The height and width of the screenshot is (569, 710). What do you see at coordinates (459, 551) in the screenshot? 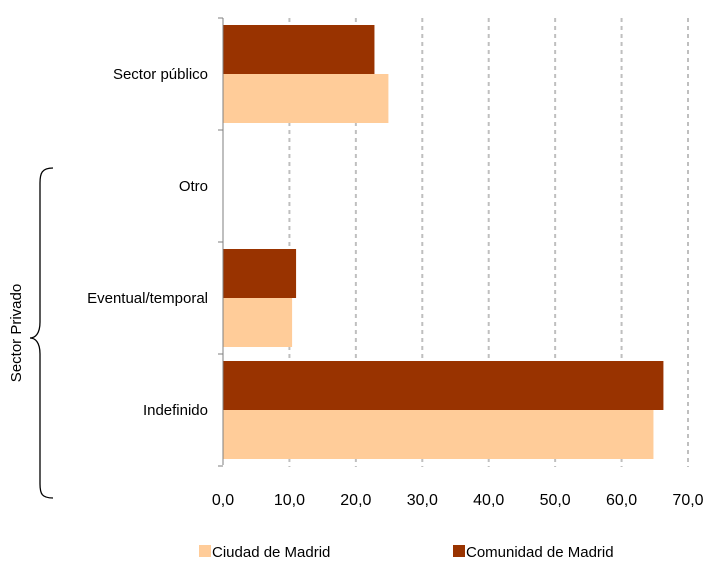
I see `legend-swatch-comunidad` at bounding box center [459, 551].